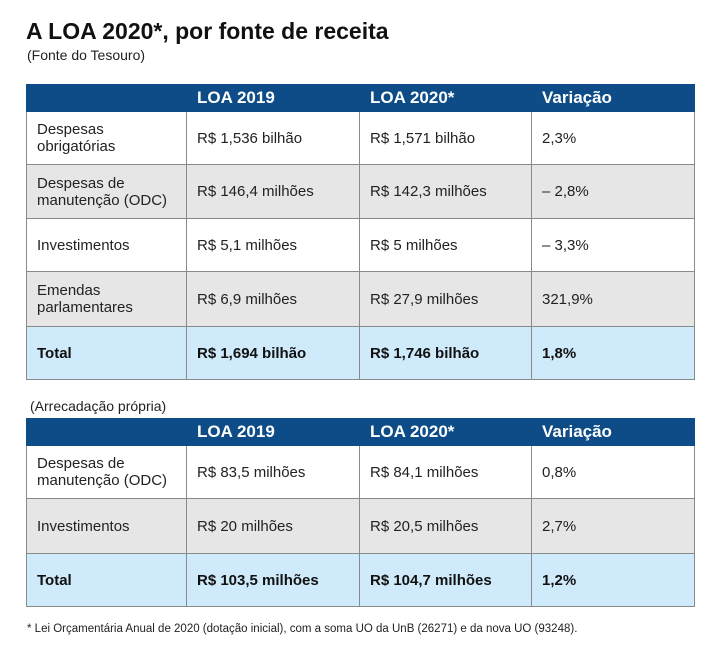 The image size is (721, 668). I want to click on cell-variation: 321,9%, so click(613, 299).